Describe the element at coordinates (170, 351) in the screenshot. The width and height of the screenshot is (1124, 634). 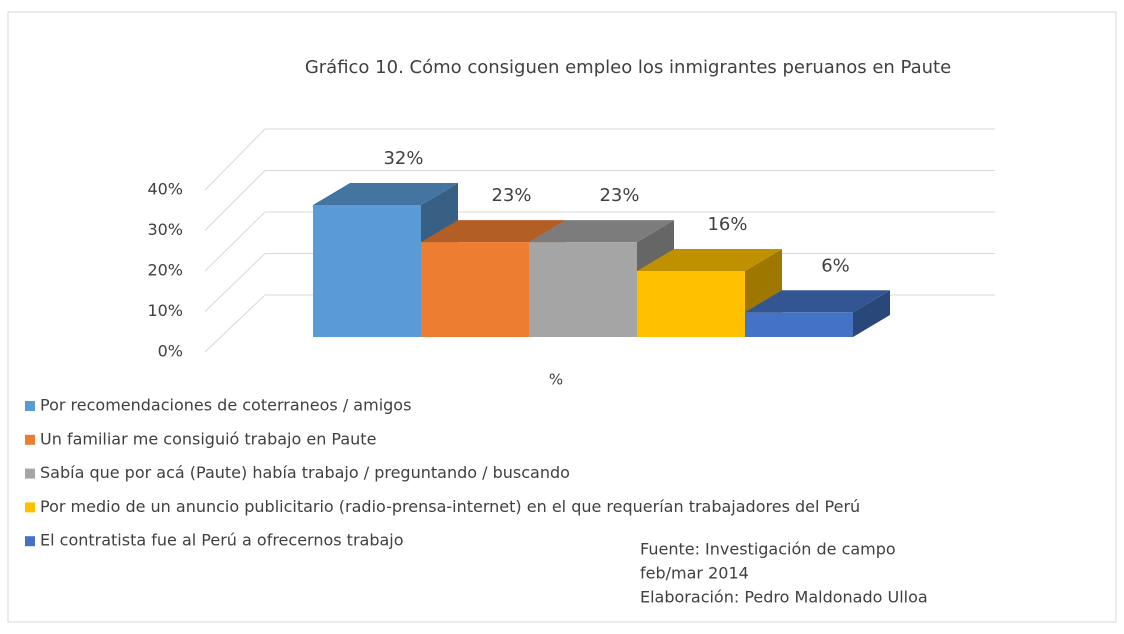
I see `y-tick-label: 0%` at that location.